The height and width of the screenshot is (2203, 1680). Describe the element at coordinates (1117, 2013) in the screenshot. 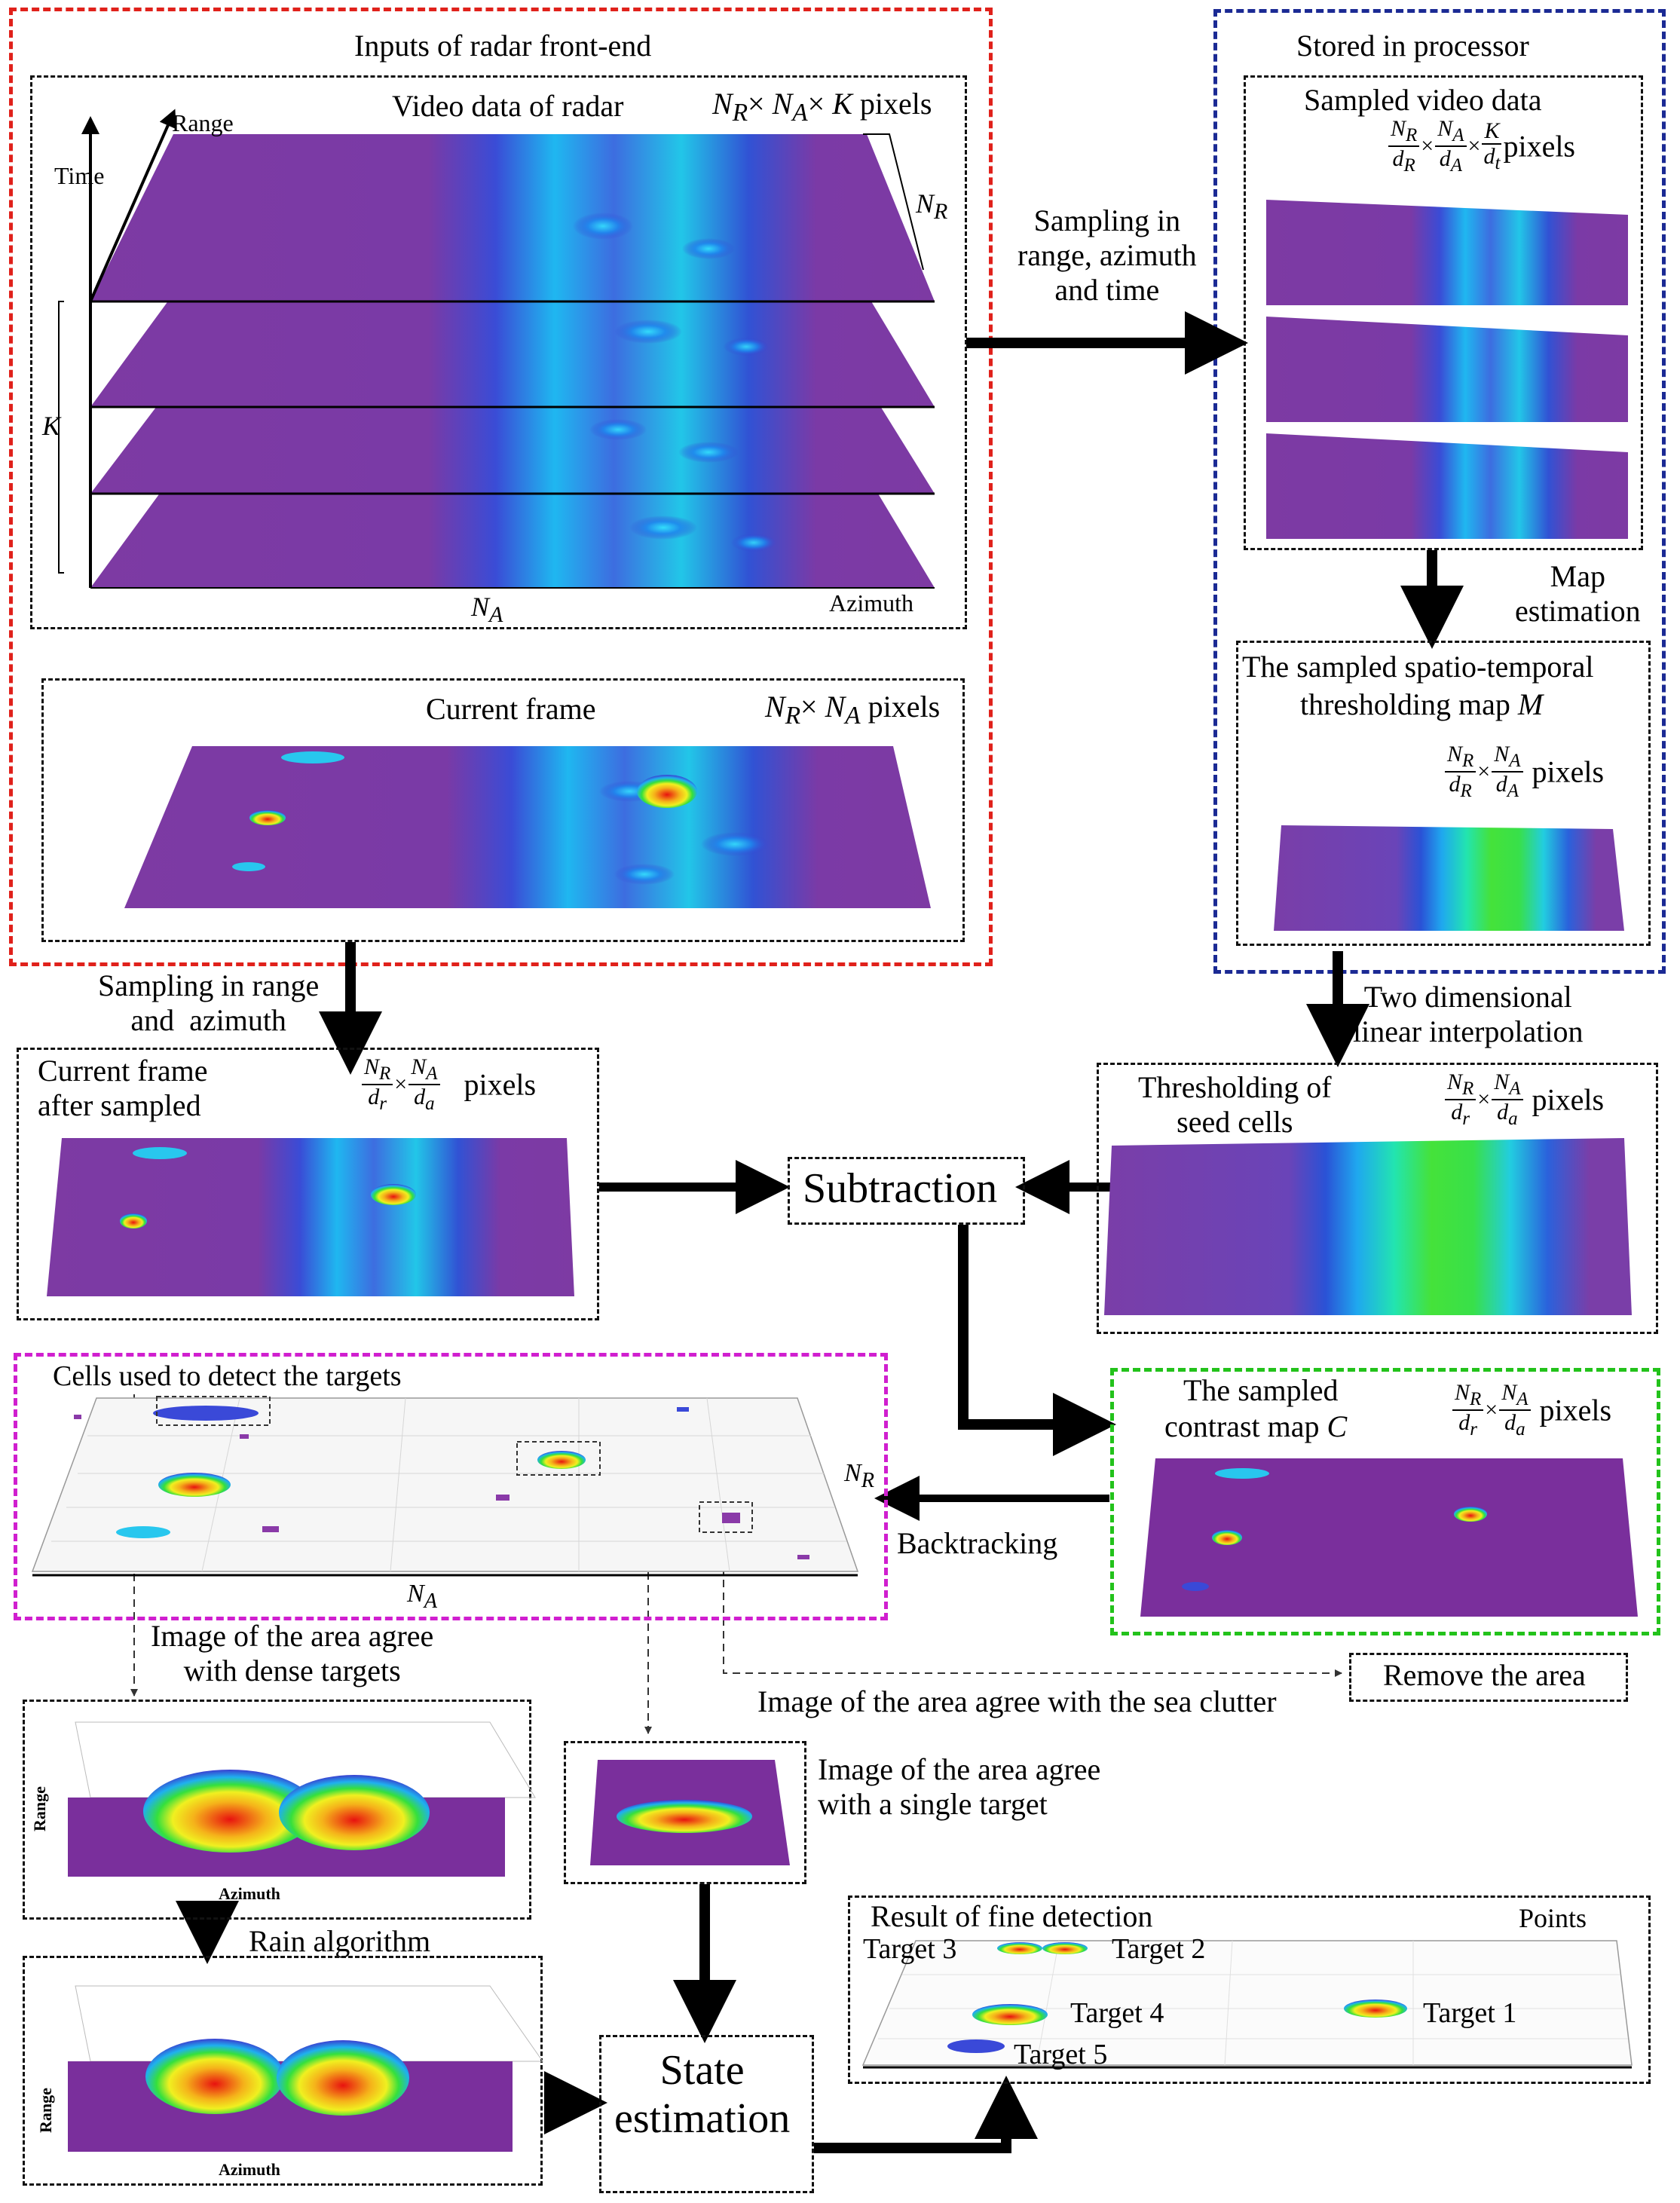

I see `result-target-4-label: Target 4` at that location.